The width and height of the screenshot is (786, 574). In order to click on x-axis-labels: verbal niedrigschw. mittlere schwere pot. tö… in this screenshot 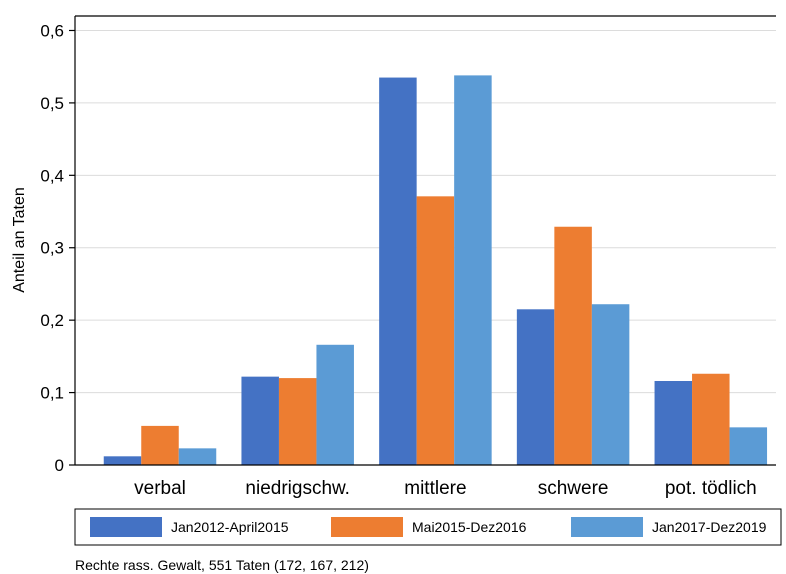, I will do `click(445, 488)`.